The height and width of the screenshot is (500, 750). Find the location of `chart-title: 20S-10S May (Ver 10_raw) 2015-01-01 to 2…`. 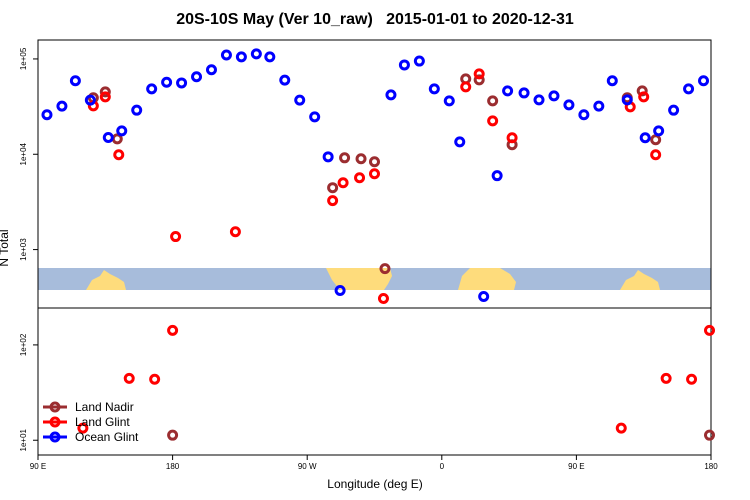

chart-title: 20S-10S May (Ver 10_raw) 2015-01-01 to 2… is located at coordinates (375, 19).